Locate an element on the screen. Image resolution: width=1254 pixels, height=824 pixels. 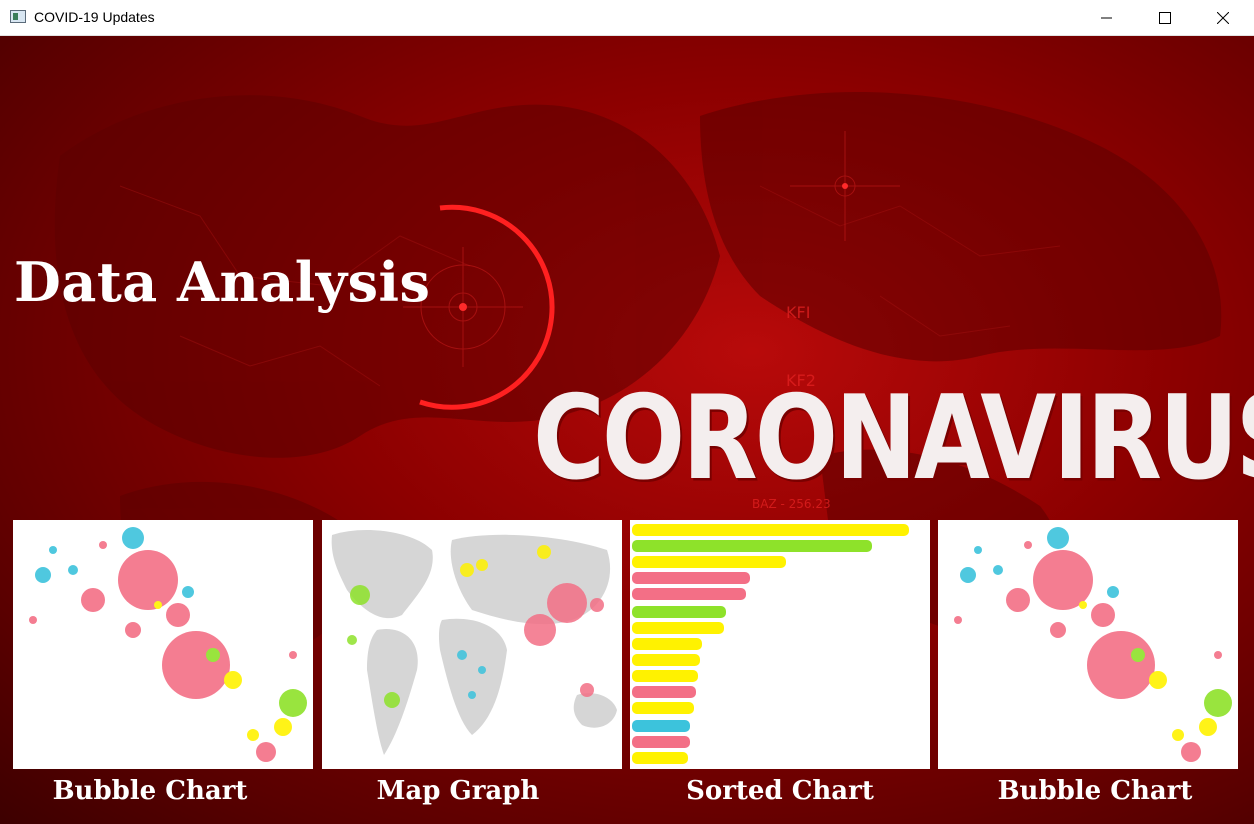
map-graph-preview is located at coordinates (474, 642).